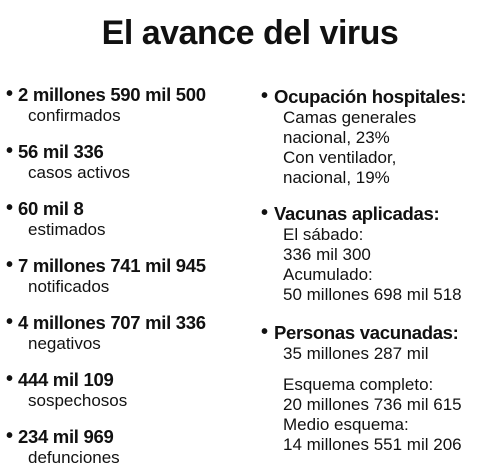 The height and width of the screenshot is (471, 500). I want to click on section-line: 20 millones 736 mil 615, so click(372, 404).